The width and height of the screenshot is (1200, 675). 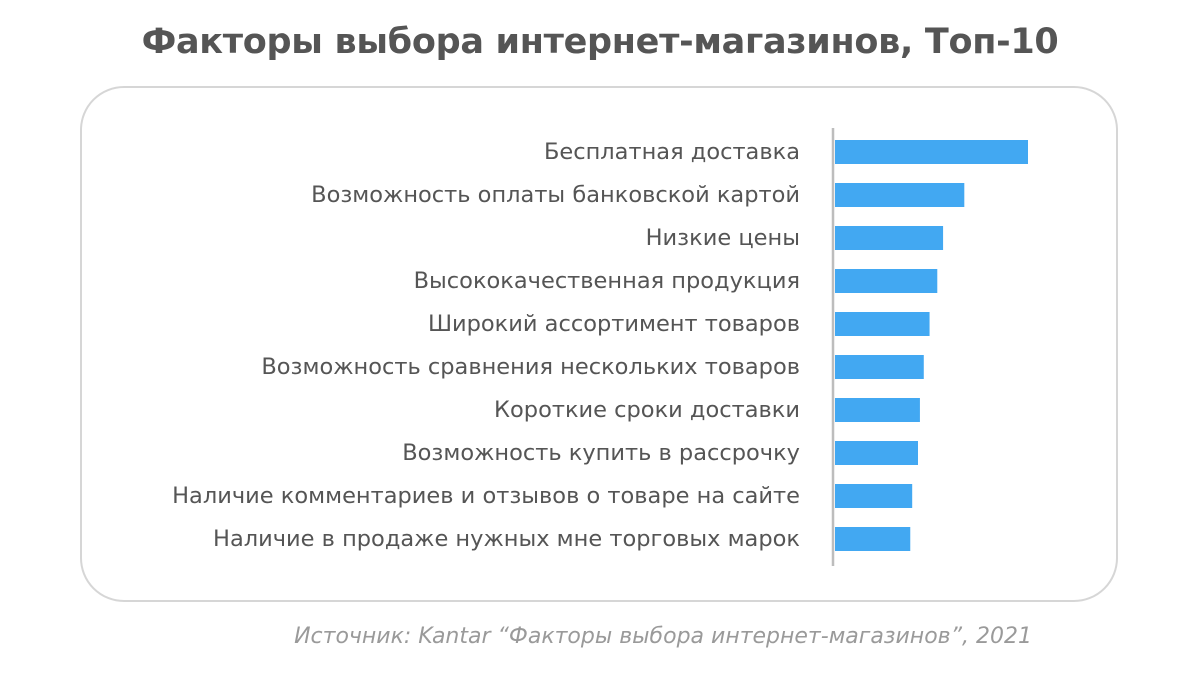 I want to click on category-label-1: Бесплатная доставка, so click(x=672, y=152).